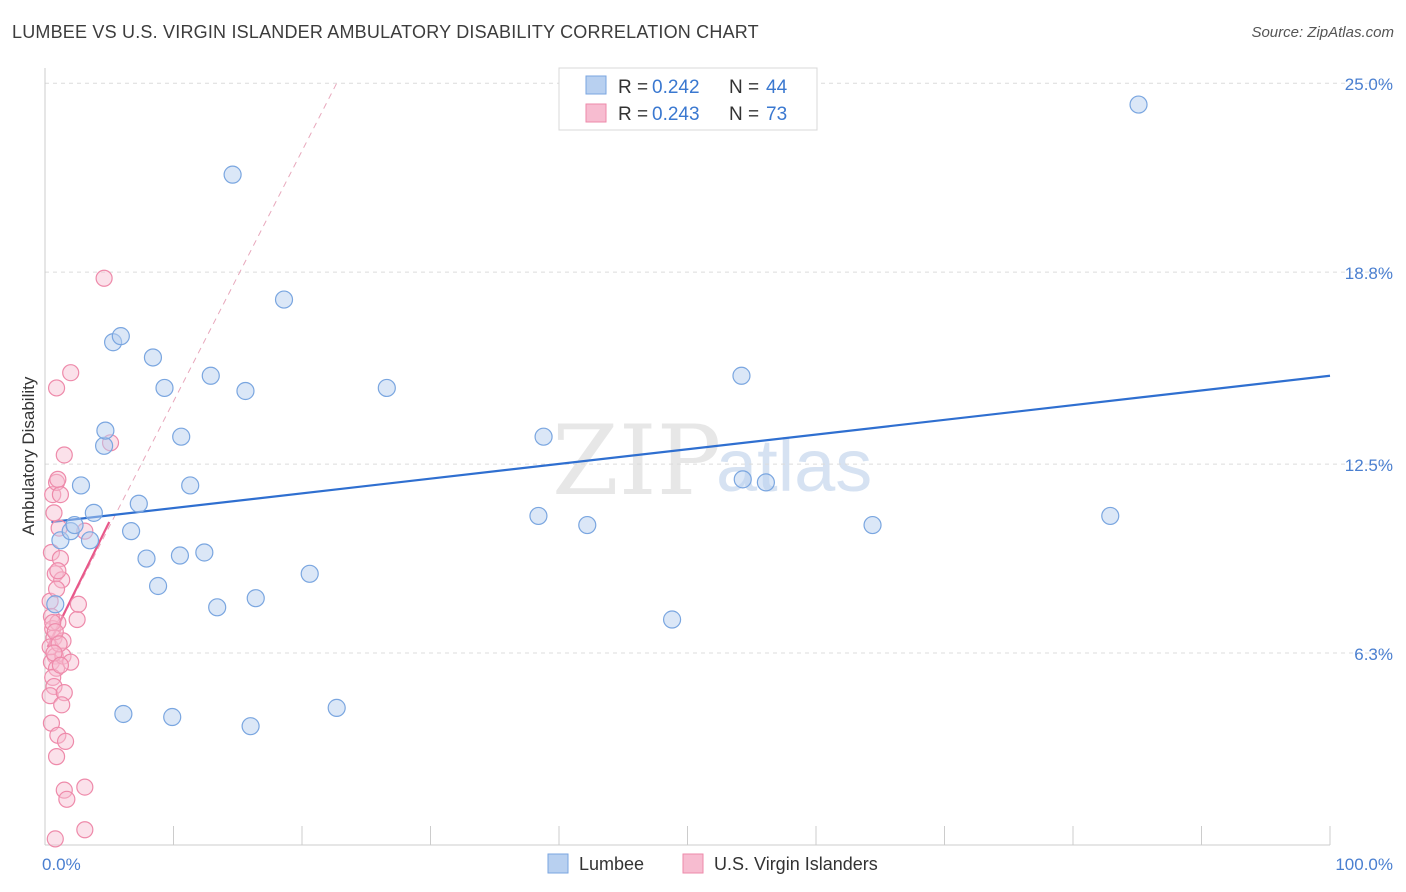 This screenshot has height=892, width=1406. I want to click on y-tick-labels: 6.3% 12.5% 18.8% 25.0%, so click(1369, 369).